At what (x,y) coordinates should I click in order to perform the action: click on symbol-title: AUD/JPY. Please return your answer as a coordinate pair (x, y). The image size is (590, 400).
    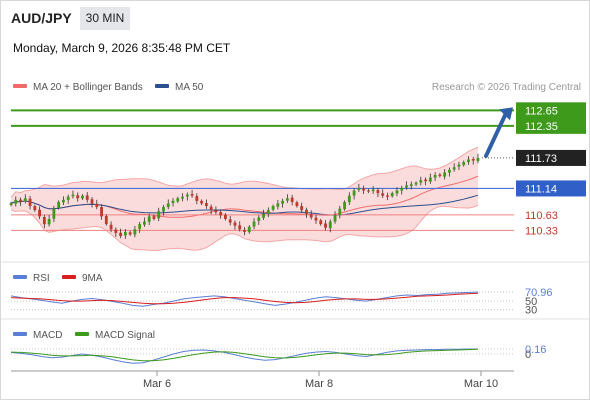
    Looking at the image, I should click on (41, 18).